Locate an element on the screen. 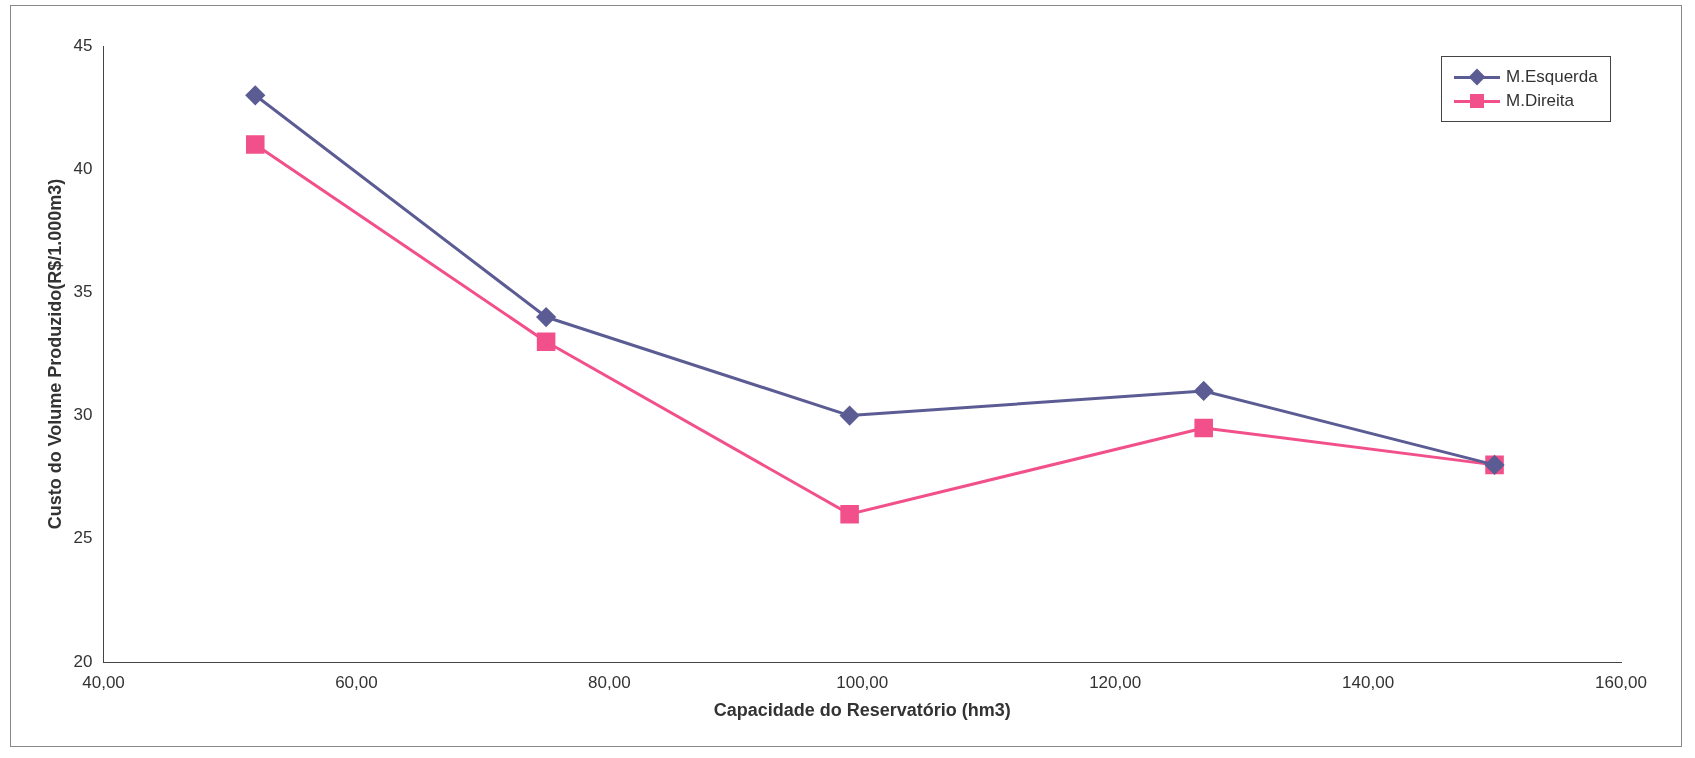 This screenshot has width=1695, height=758. legend-label: M.Direita is located at coordinates (1540, 101).